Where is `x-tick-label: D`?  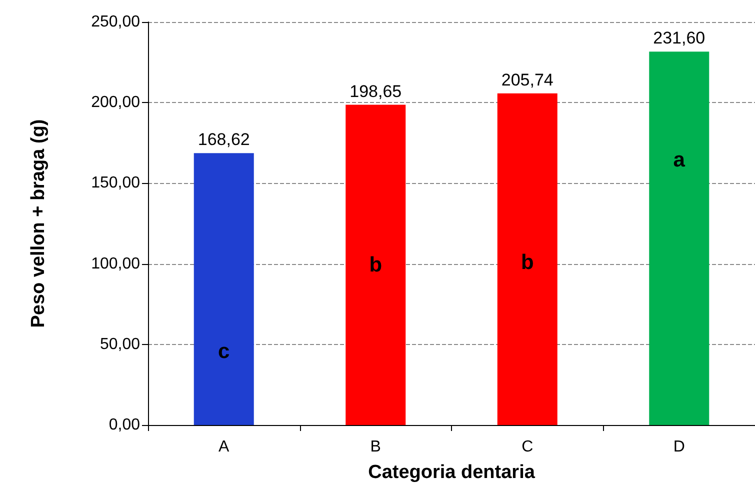 x-tick-label: D is located at coordinates (679, 447).